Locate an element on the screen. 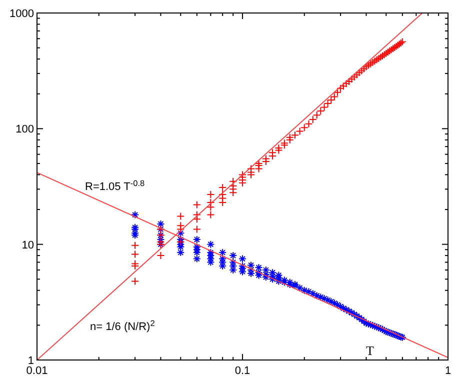 The height and width of the screenshot is (382, 463). x-tick-label: 0.1 is located at coordinates (242, 371).